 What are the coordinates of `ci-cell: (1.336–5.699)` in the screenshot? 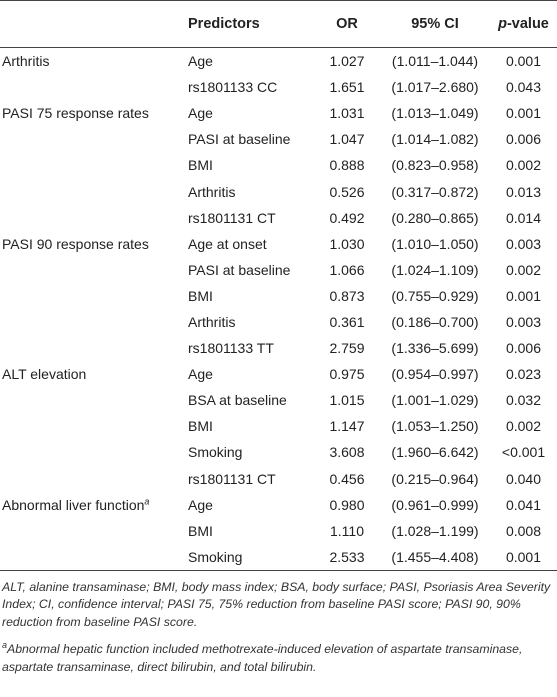 It's located at (435, 348).